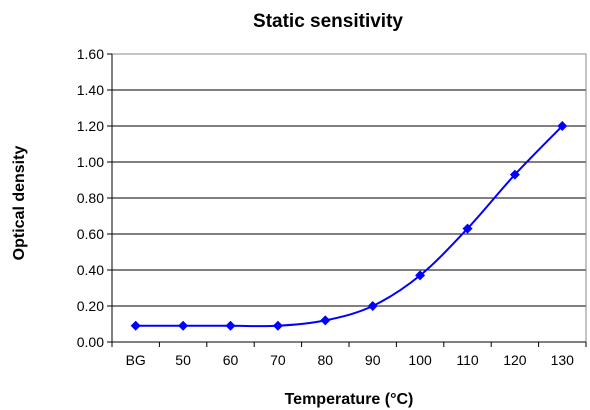  What do you see at coordinates (90, 54) in the screenshot?
I see `y-tick-label: 1.60` at bounding box center [90, 54].